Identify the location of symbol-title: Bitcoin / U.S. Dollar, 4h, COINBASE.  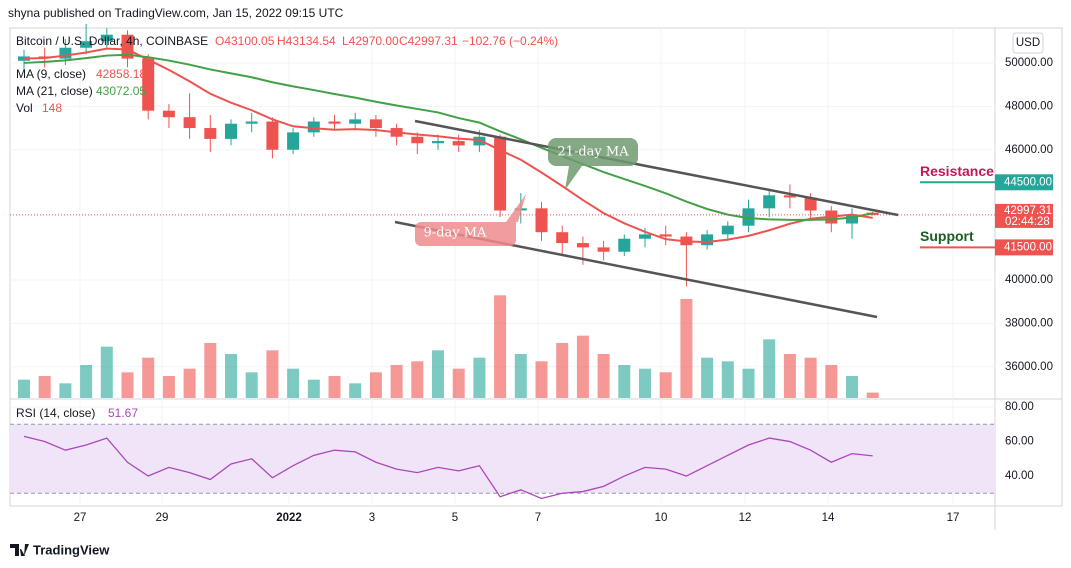
(112, 41).